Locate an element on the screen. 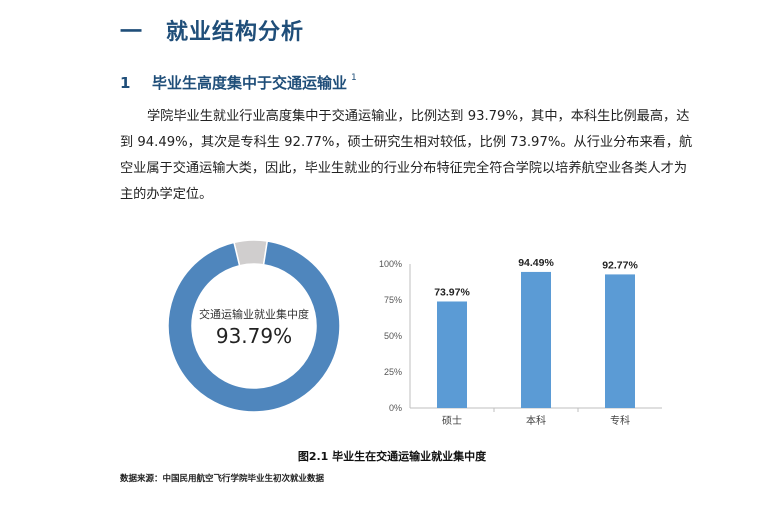 This screenshot has height=505, width=784. x-tick-label: 硕士 is located at coordinates (452, 420).